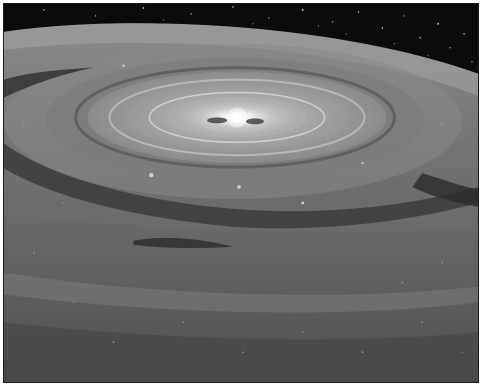  Describe the element at coordinates (254, 121) in the screenshot. I see `core-shadow-right` at that location.